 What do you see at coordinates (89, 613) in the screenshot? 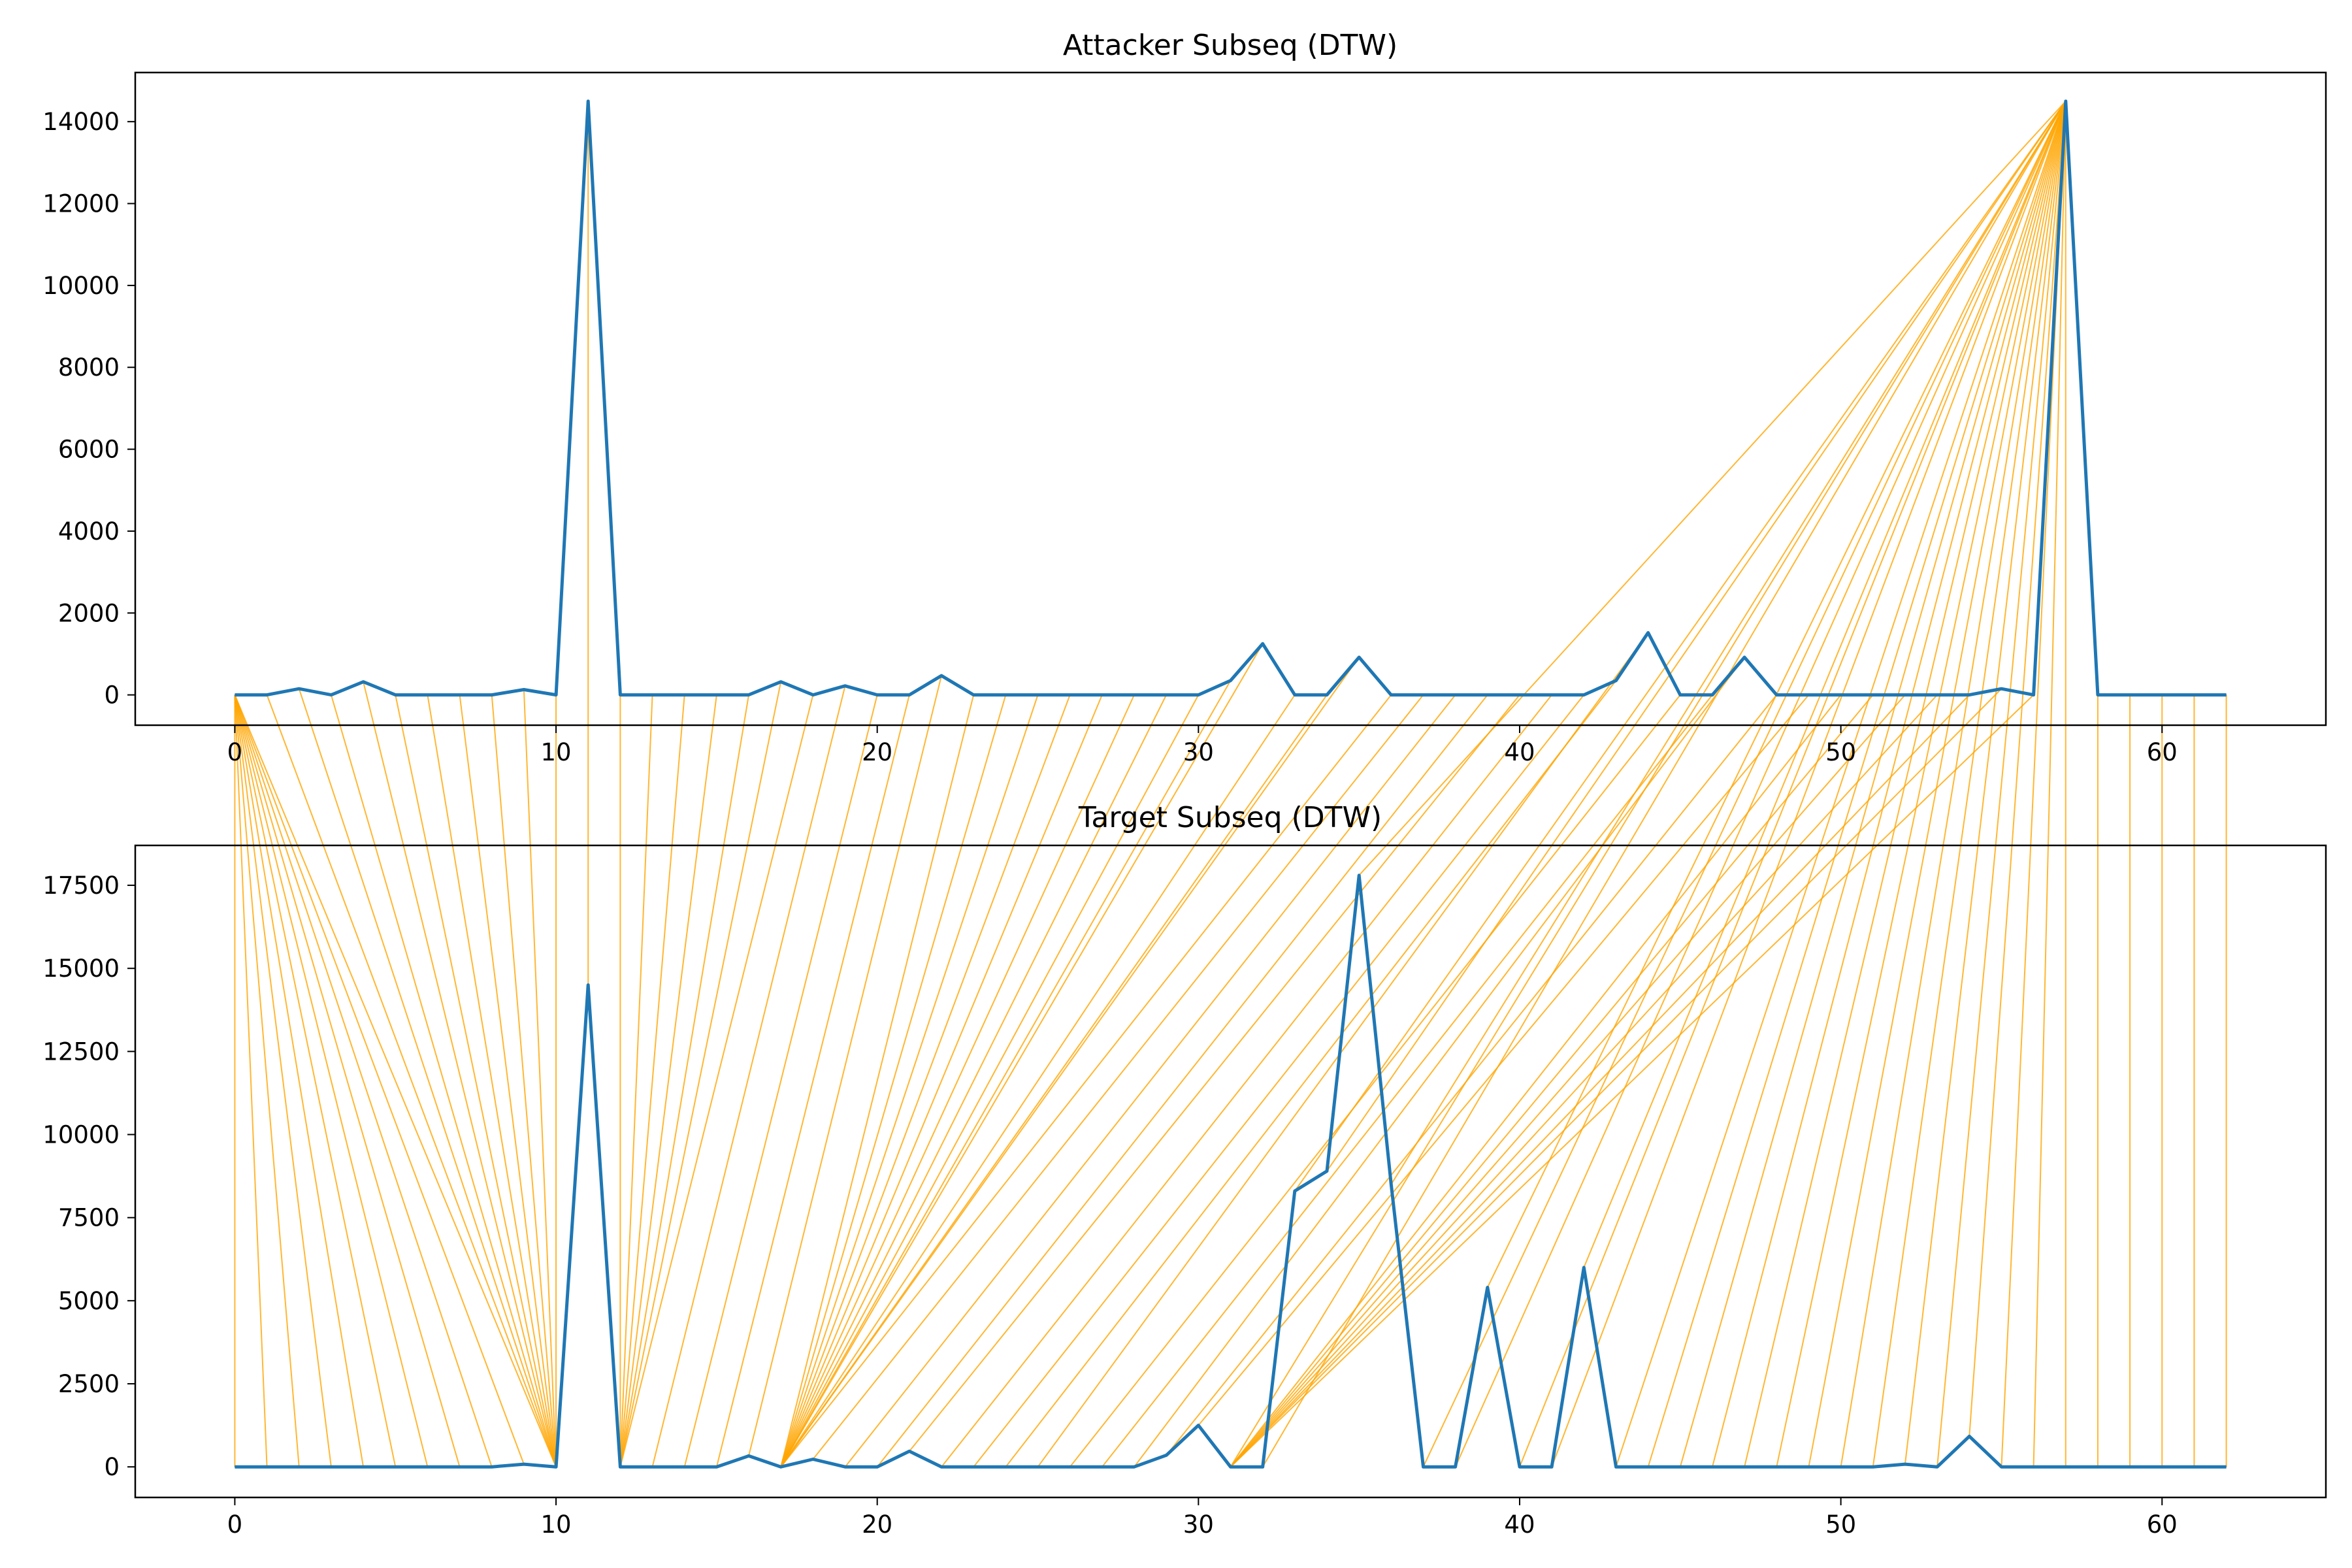
I see `y-tick-label: 2000` at bounding box center [89, 613].